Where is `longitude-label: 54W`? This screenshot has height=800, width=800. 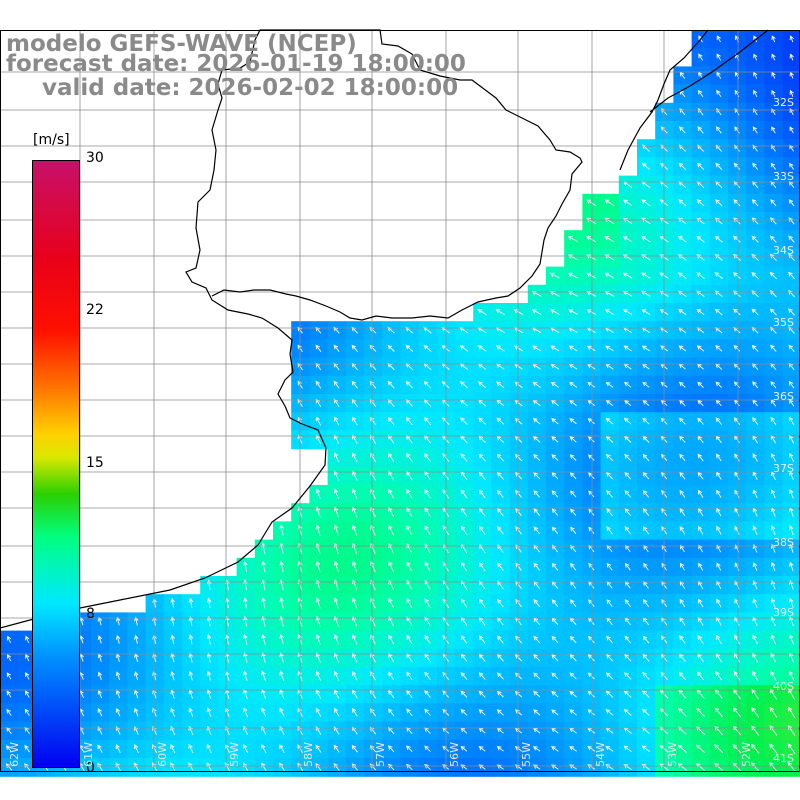 longitude-label: 54W is located at coordinates (600, 754).